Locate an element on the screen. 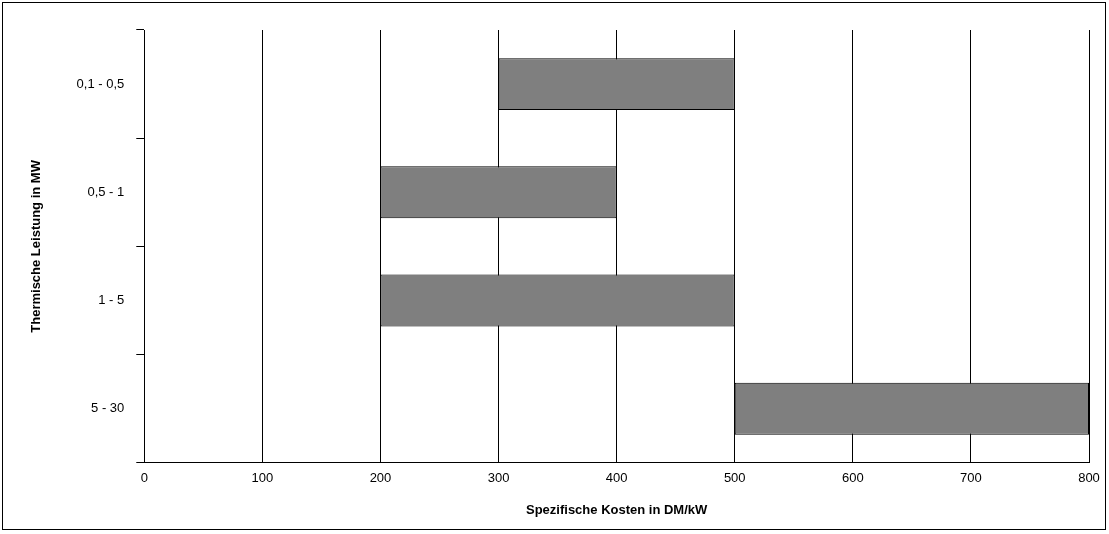  x-tick-label: 100 is located at coordinates (262, 478).